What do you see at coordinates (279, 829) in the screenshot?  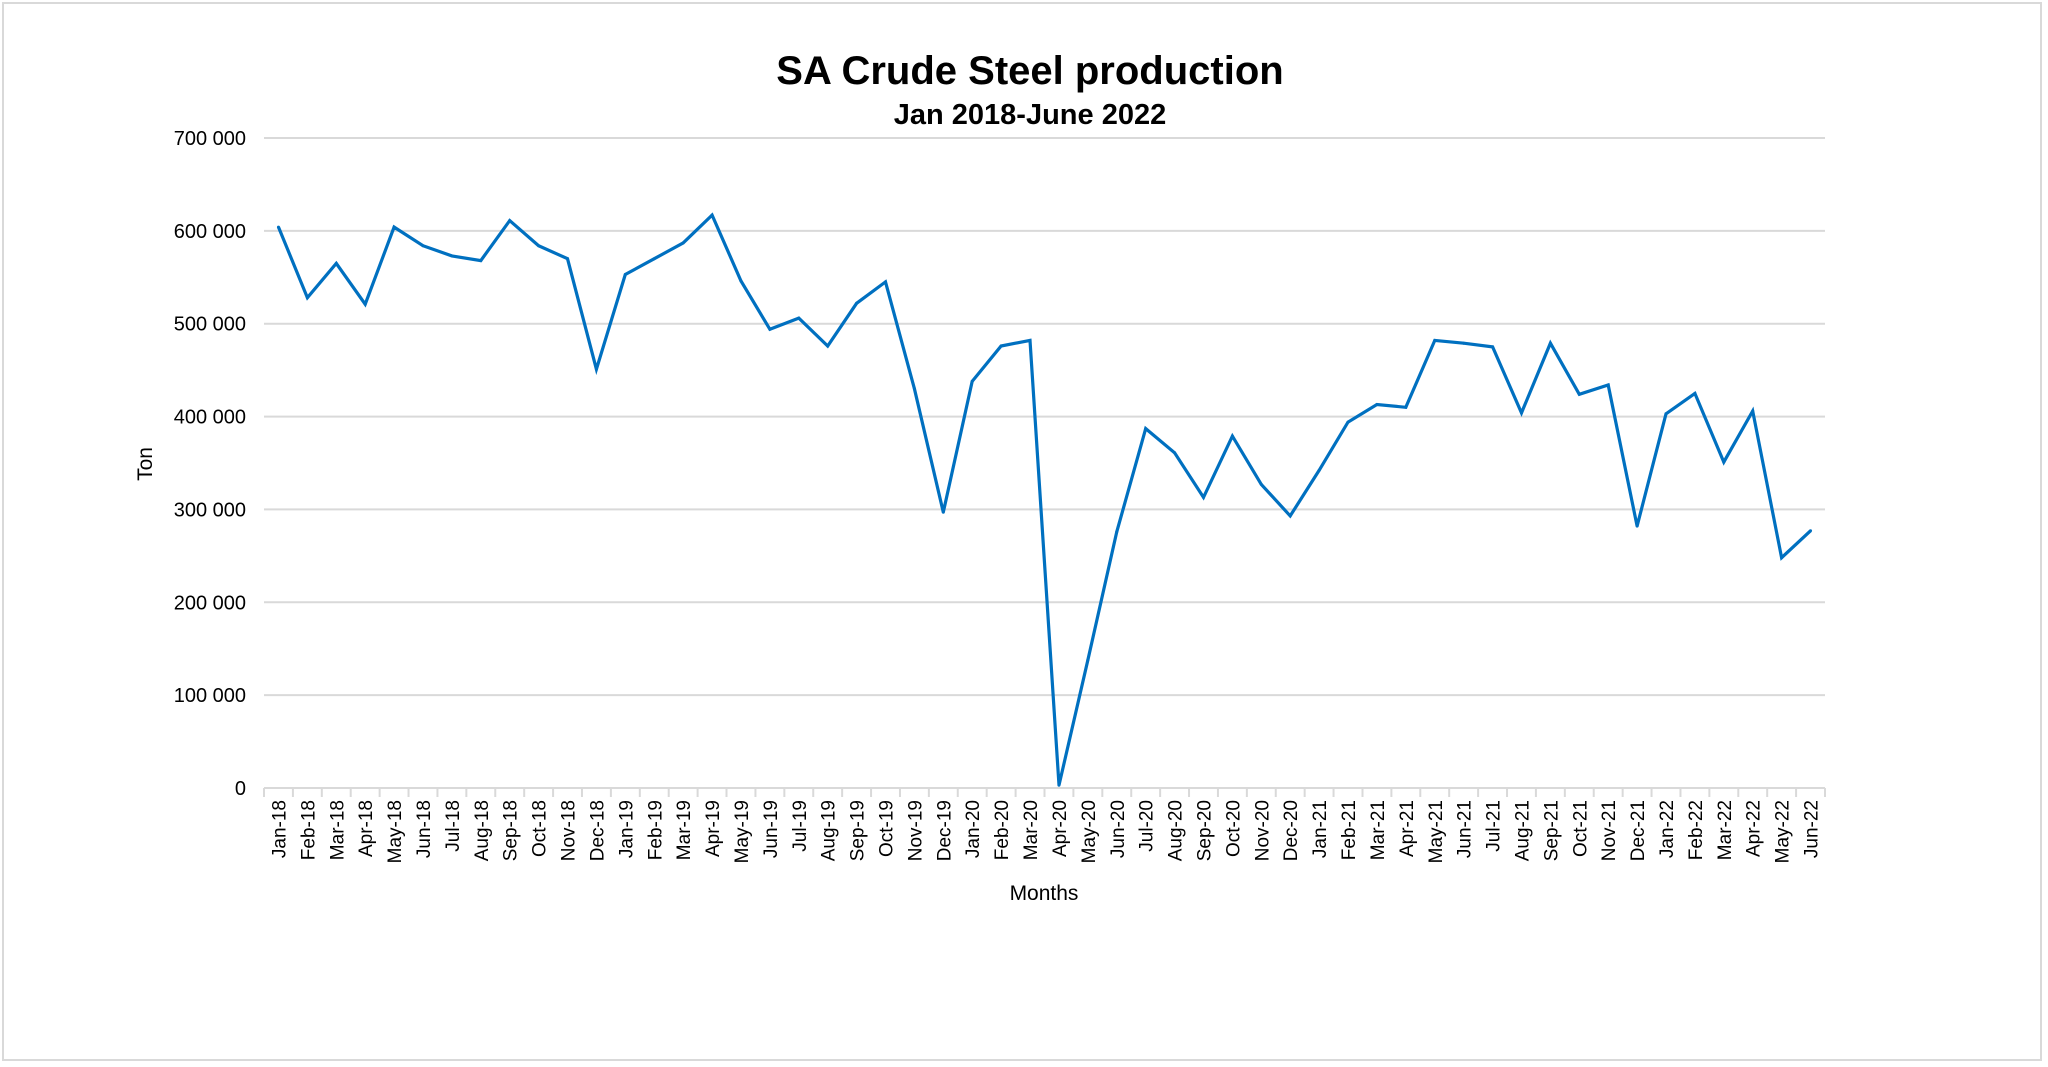 I see `x-tick-label: Jan-18` at bounding box center [279, 829].